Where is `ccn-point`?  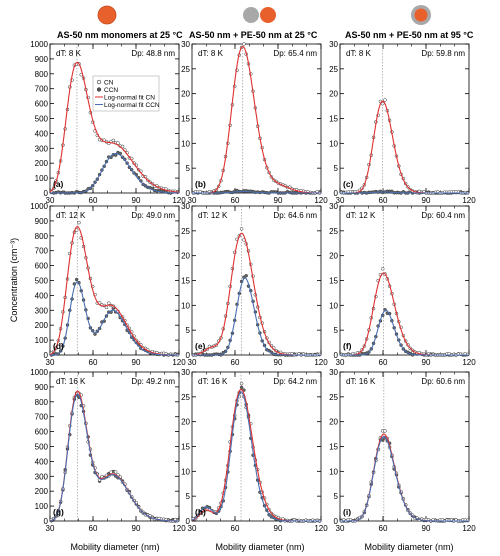
ccn-point is located at coordinates (76, 279).